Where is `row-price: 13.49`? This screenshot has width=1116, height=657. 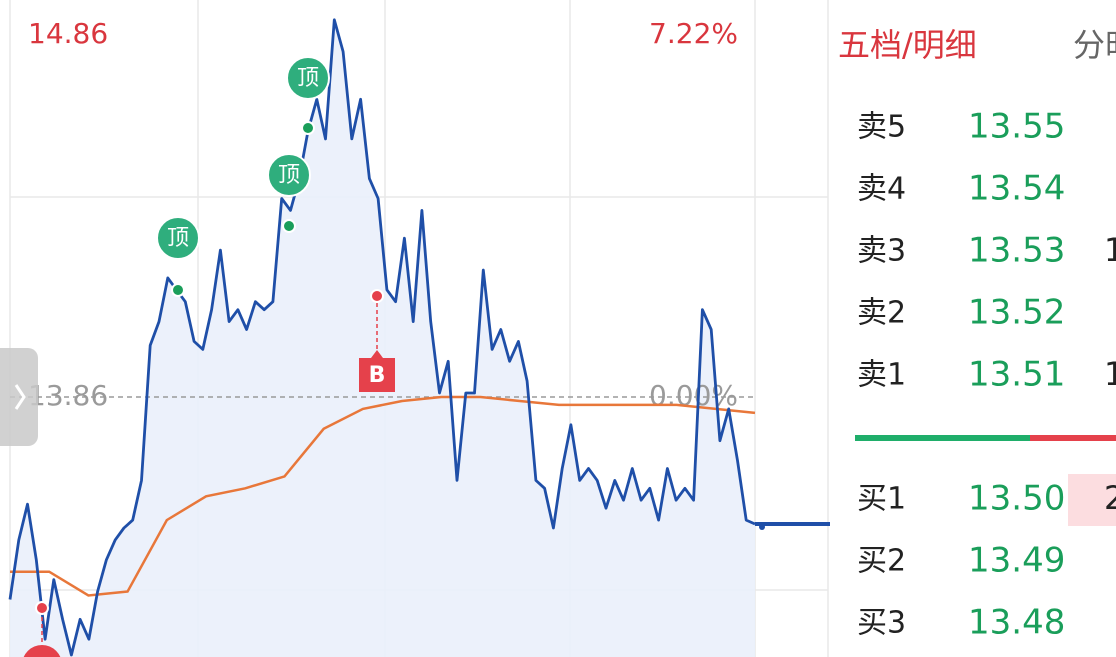
row-price: 13.49 is located at coordinates (1016, 561).